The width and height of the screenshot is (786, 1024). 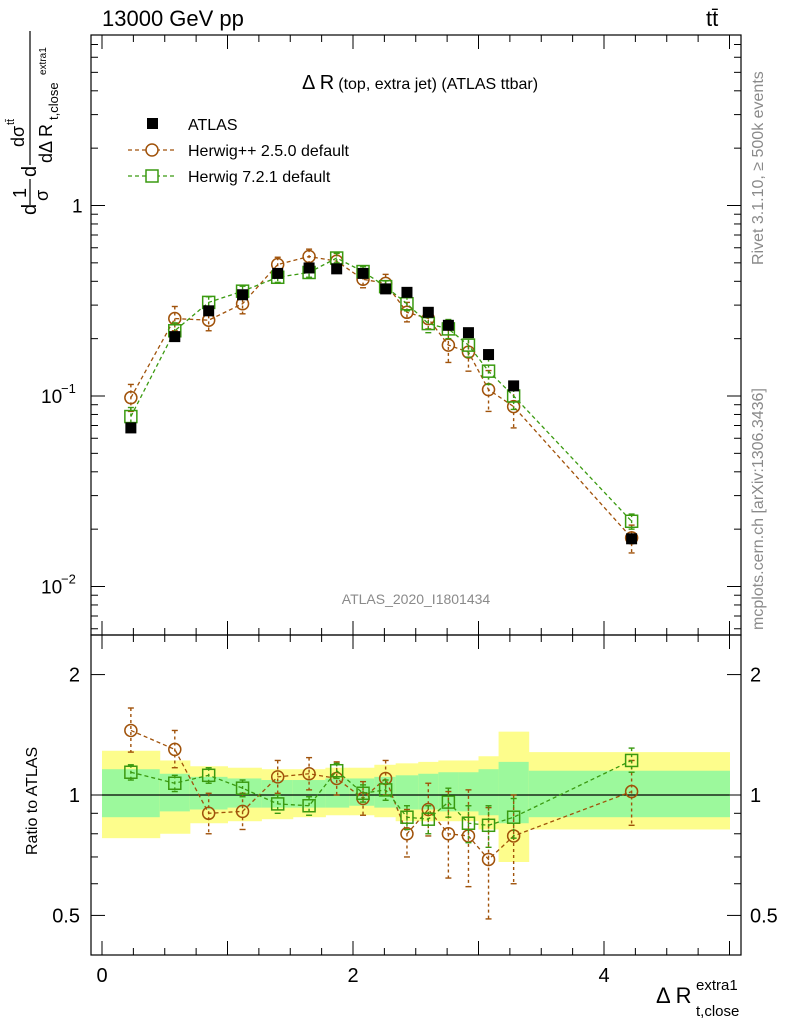 I want to click on ratio-y-tick-label-left: 1, so click(x=74, y=796).